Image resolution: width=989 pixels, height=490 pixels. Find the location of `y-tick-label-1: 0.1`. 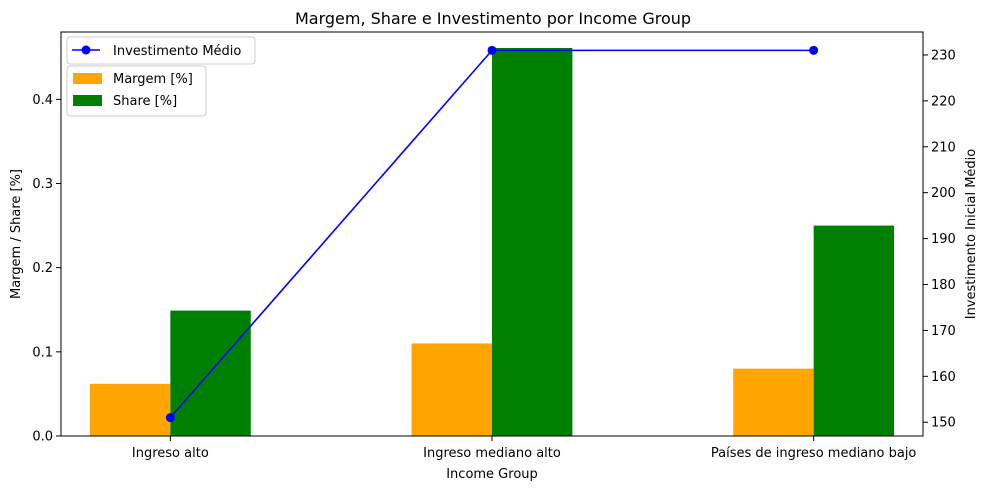

y-tick-label-1: 0.1 is located at coordinates (42, 352).